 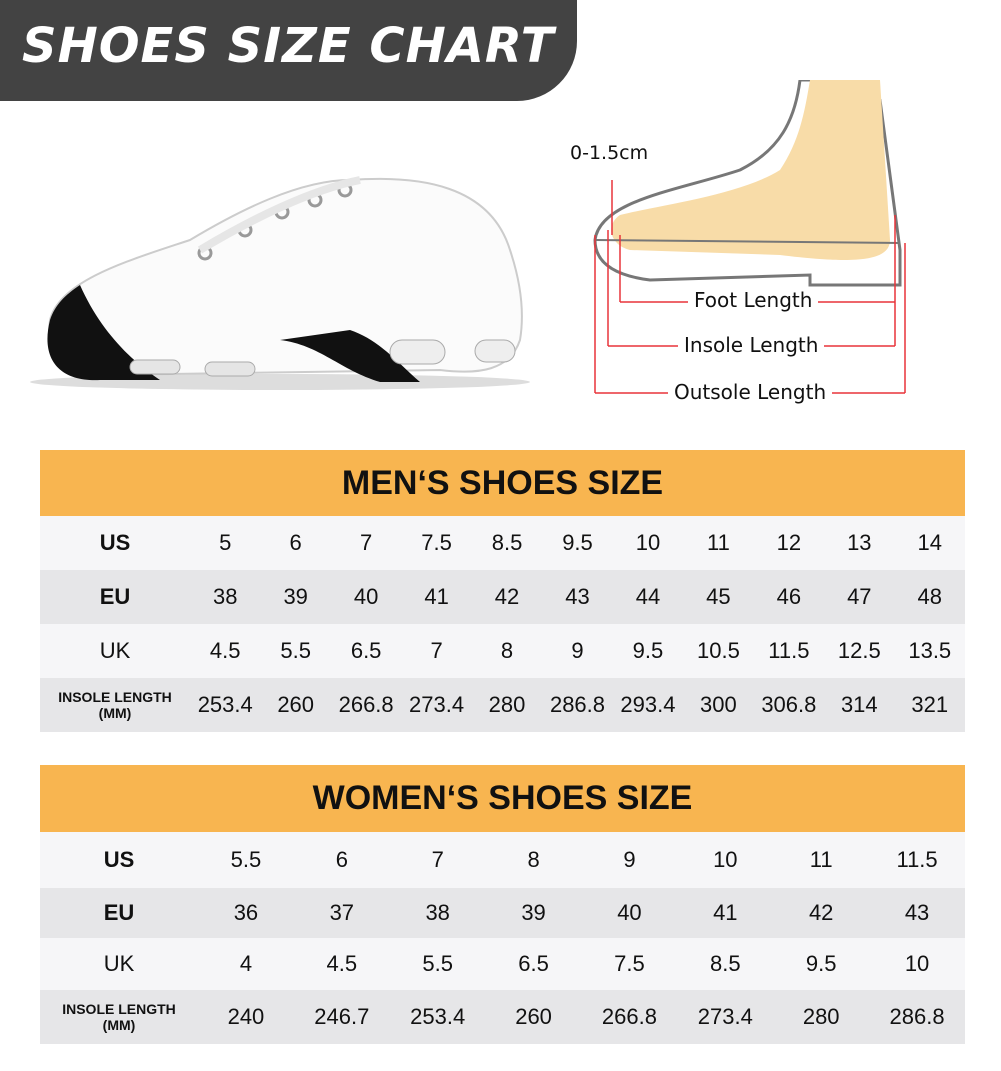 I want to click on row-label-text: INSOLE LENGTH, so click(x=115, y=697).